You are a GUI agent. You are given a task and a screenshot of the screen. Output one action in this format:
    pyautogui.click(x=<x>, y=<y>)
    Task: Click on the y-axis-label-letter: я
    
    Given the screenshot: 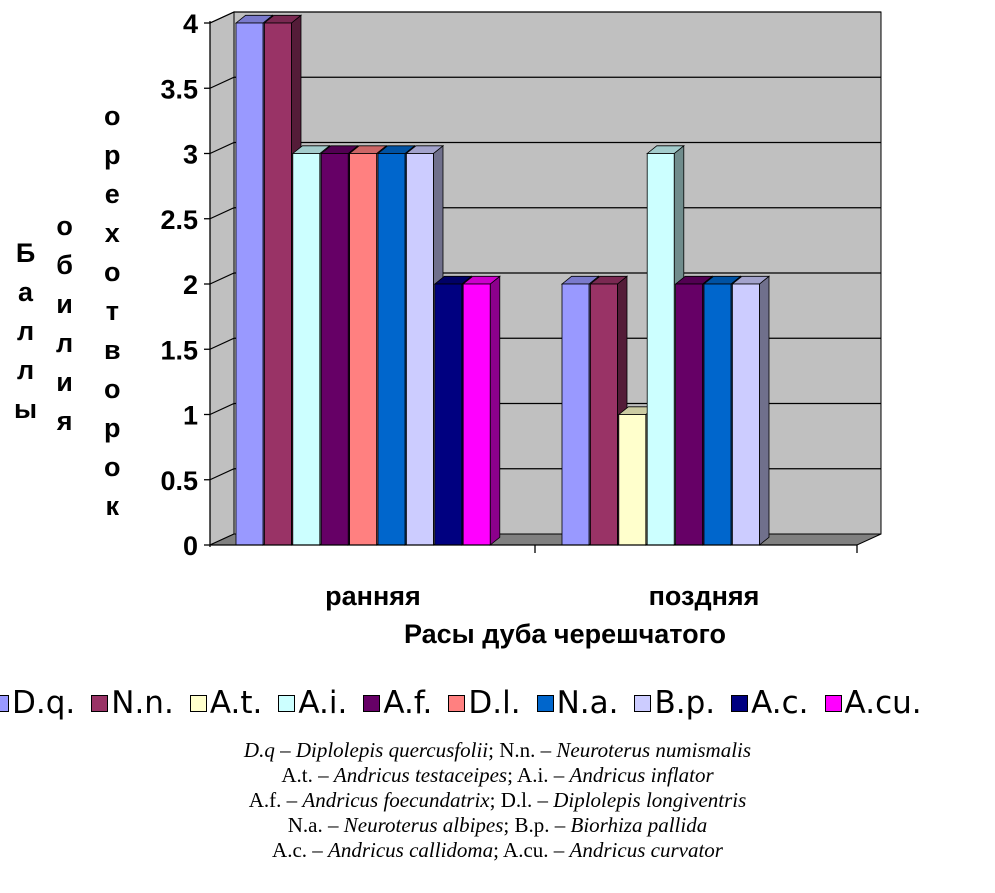 What is the action you would take?
    pyautogui.click(x=64, y=421)
    